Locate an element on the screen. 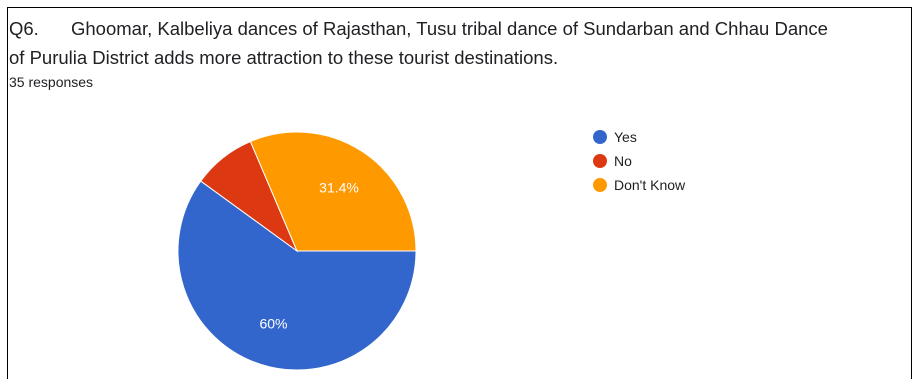 This screenshot has width=917, height=379. response-count: 35 responses is located at coordinates (51, 82).